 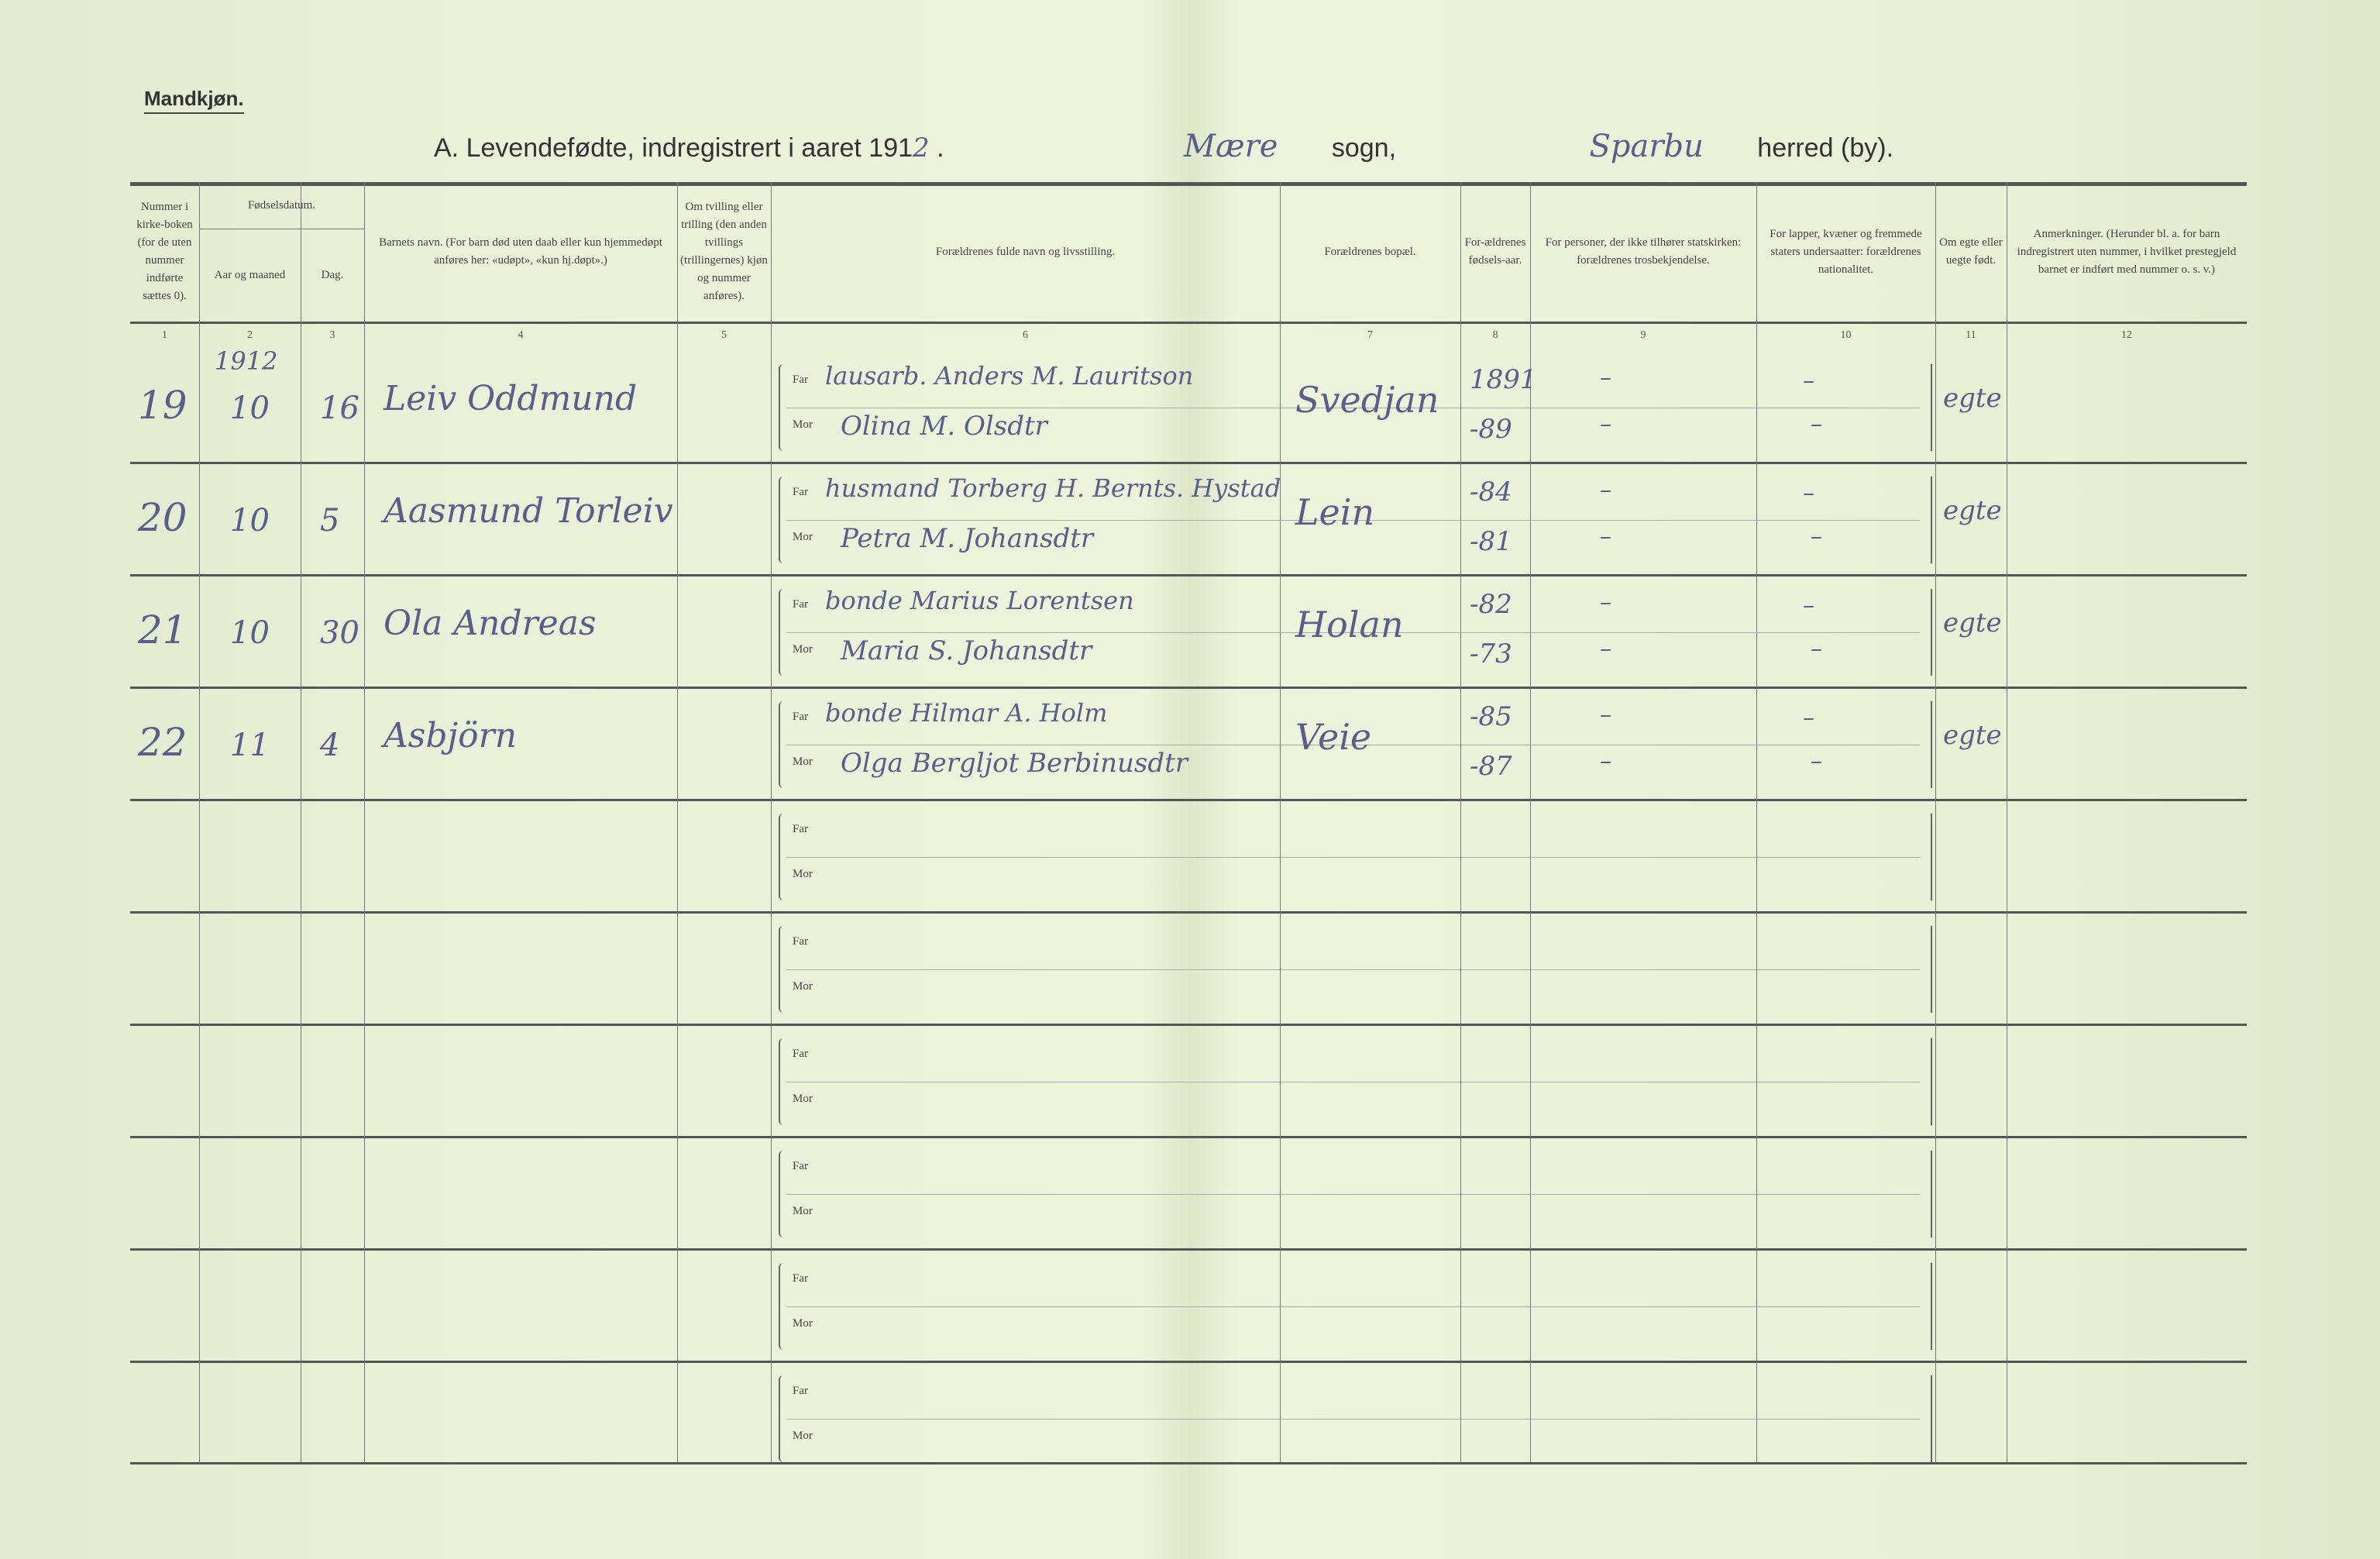 I want to click on entry-number: 20, so click(x=163, y=518).